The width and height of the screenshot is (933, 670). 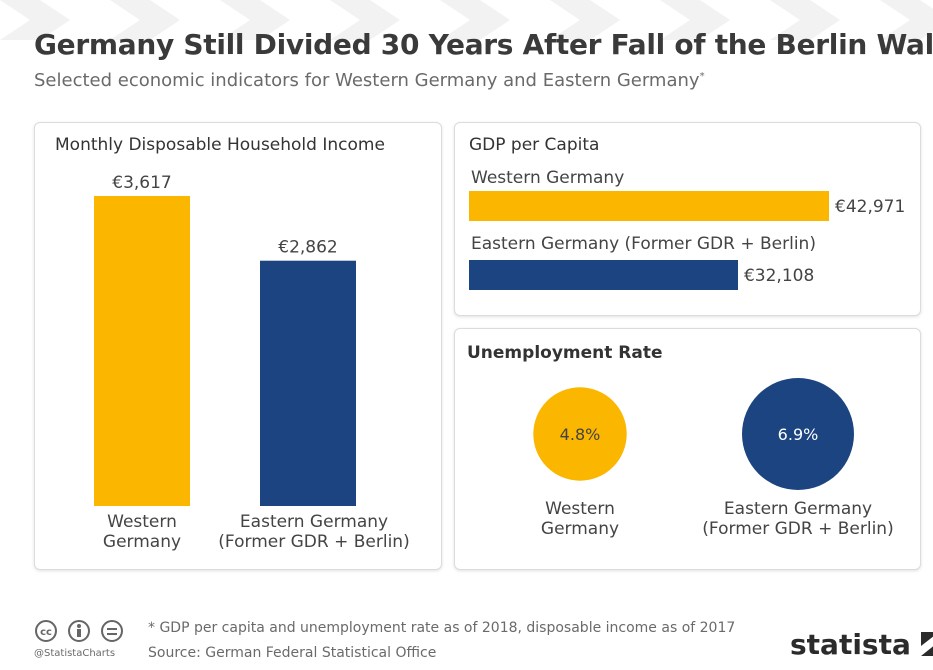 What do you see at coordinates (580, 529) in the screenshot?
I see `unemployment-category-label: Germany` at bounding box center [580, 529].